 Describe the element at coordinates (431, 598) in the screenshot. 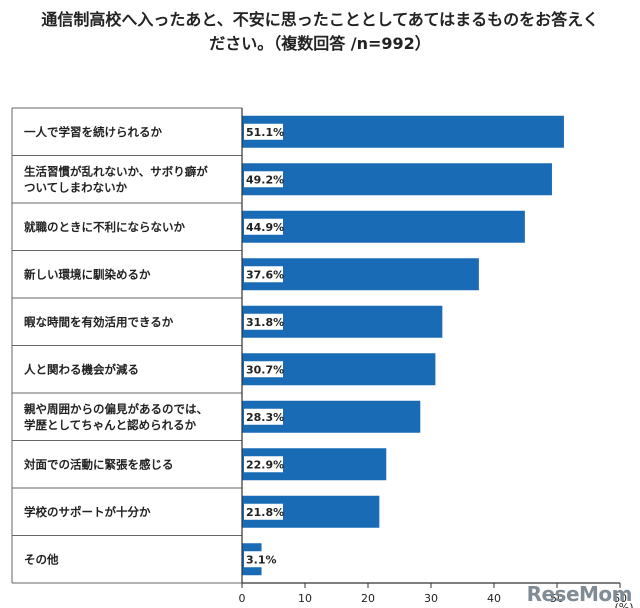

I see `x-tick-label-3: 30` at that location.